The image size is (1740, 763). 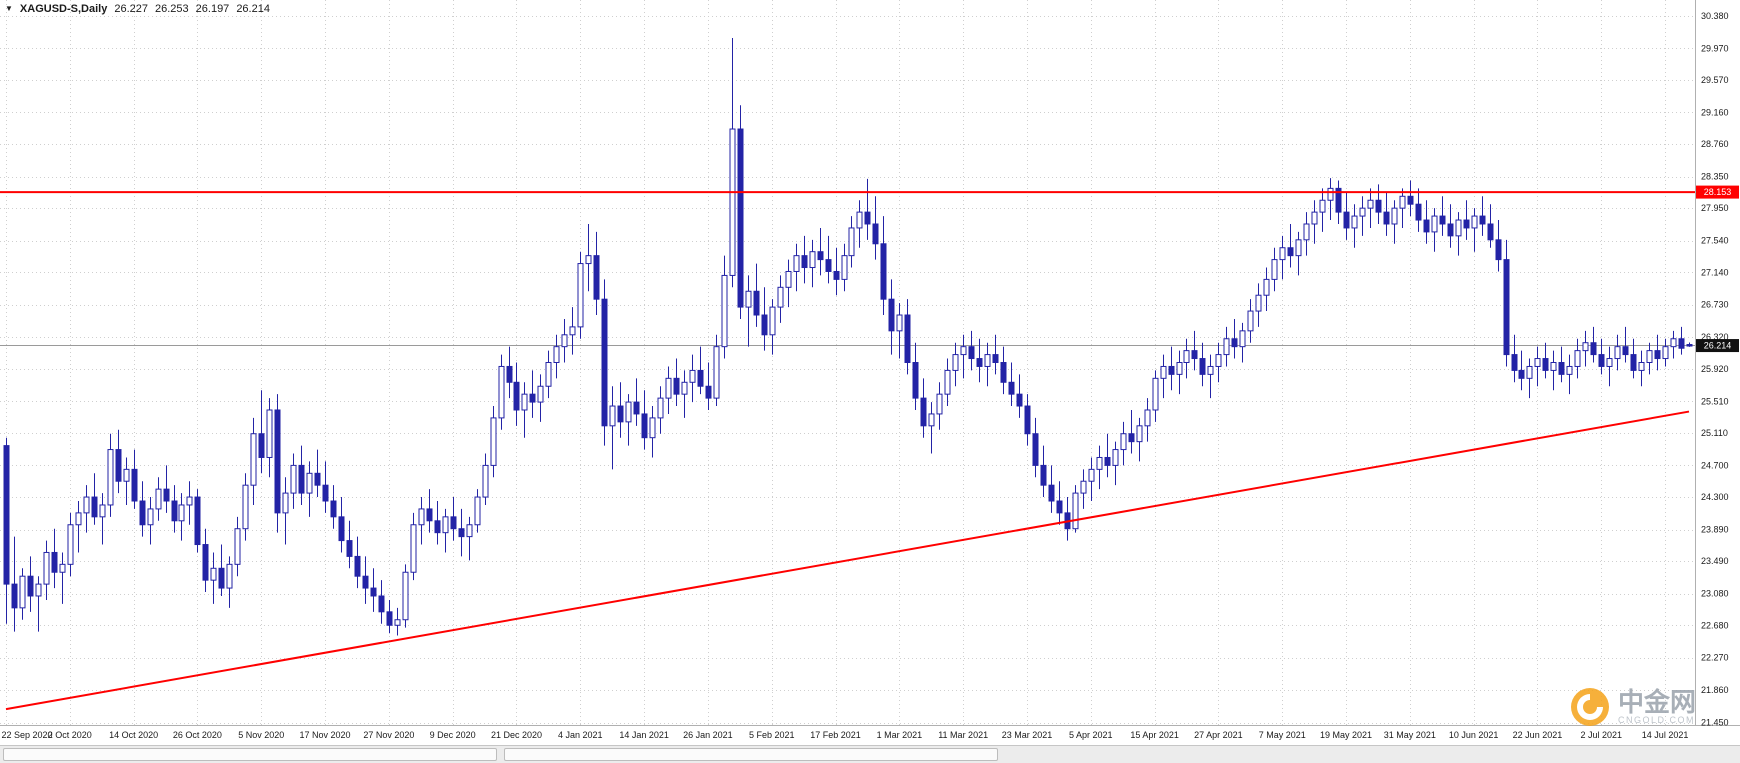 I want to click on y-axis-label: 29.160, so click(x=1715, y=112).